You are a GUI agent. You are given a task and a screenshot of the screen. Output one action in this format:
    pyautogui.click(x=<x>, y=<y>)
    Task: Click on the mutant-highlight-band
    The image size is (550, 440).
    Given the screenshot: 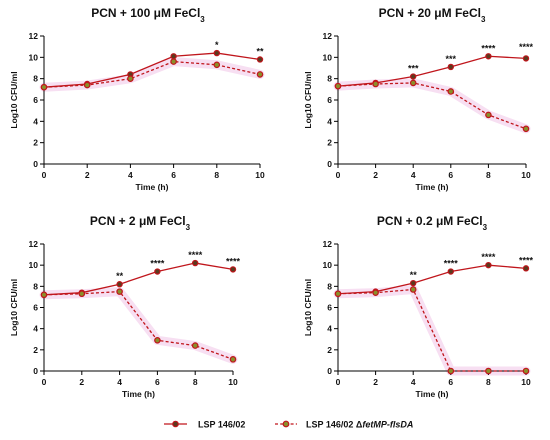 What is the action you would take?
    pyautogui.click(x=138, y=325)
    